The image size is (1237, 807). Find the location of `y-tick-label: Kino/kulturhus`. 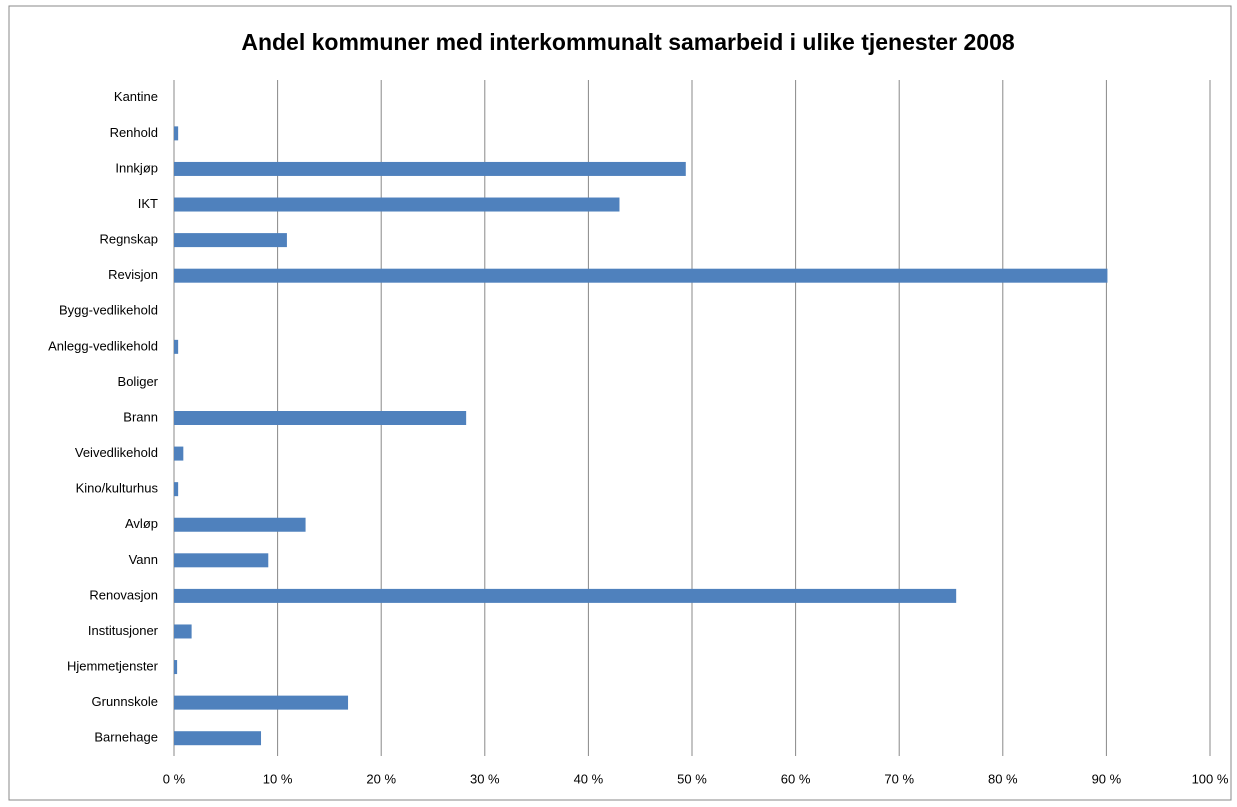

y-tick-label: Kino/kulturhus is located at coordinates (117, 488).